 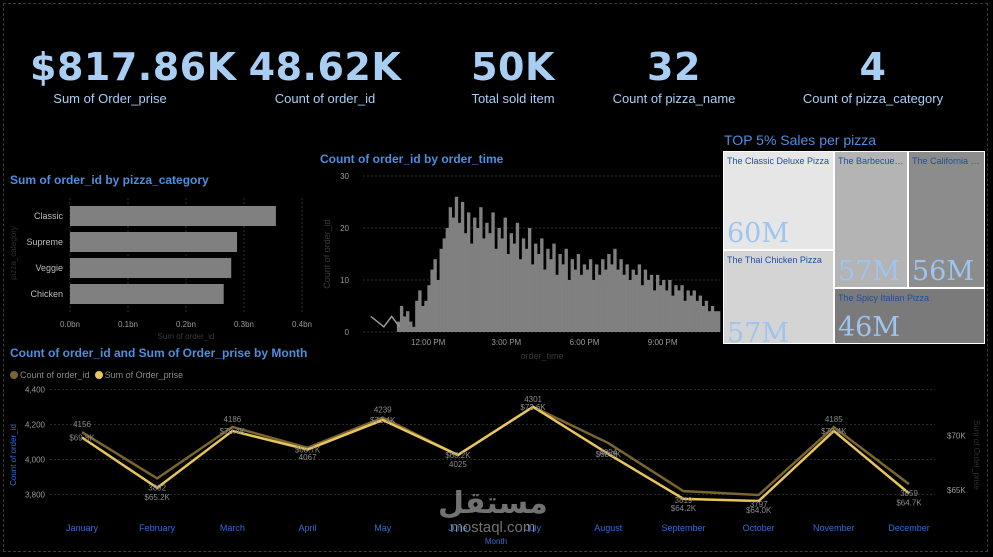 What do you see at coordinates (513, 75) in the screenshot?
I see `kpi-total-sold: 50K Total sold item` at bounding box center [513, 75].